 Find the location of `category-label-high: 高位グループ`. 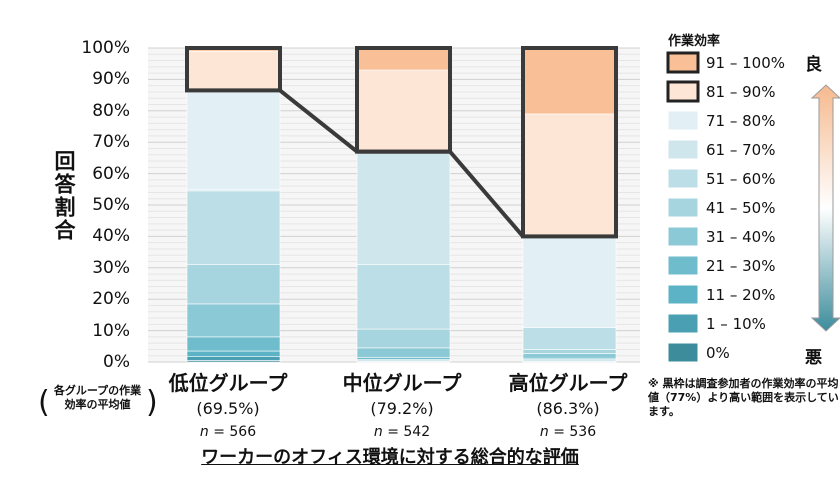

category-label-high: 高位グループ is located at coordinates (568, 383).